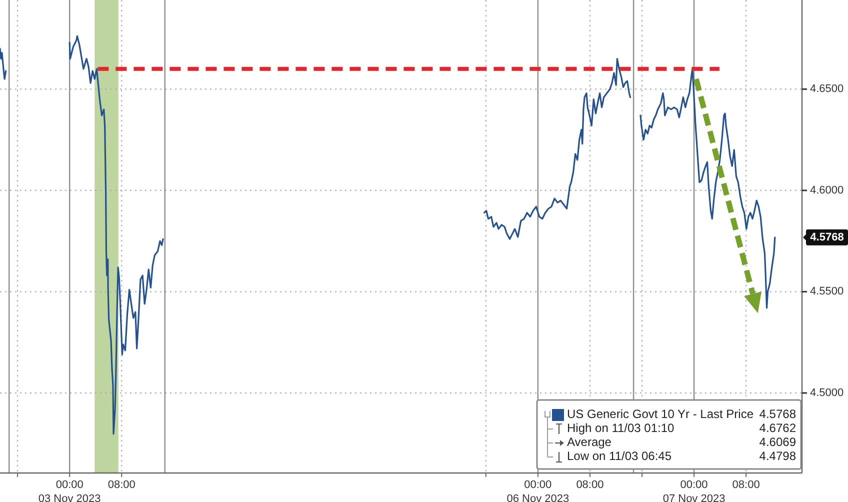  What do you see at coordinates (827, 292) in the screenshot?
I see `y-tick-label: 4.5500` at bounding box center [827, 292].